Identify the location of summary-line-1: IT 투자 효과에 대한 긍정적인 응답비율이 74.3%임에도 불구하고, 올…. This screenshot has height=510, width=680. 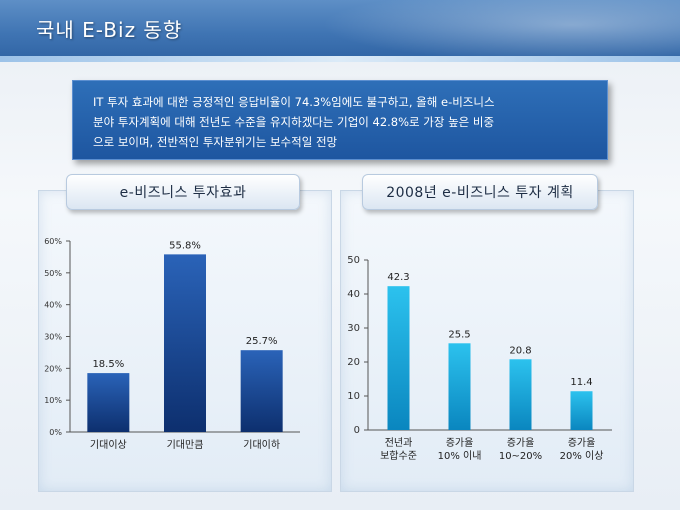
(294, 102).